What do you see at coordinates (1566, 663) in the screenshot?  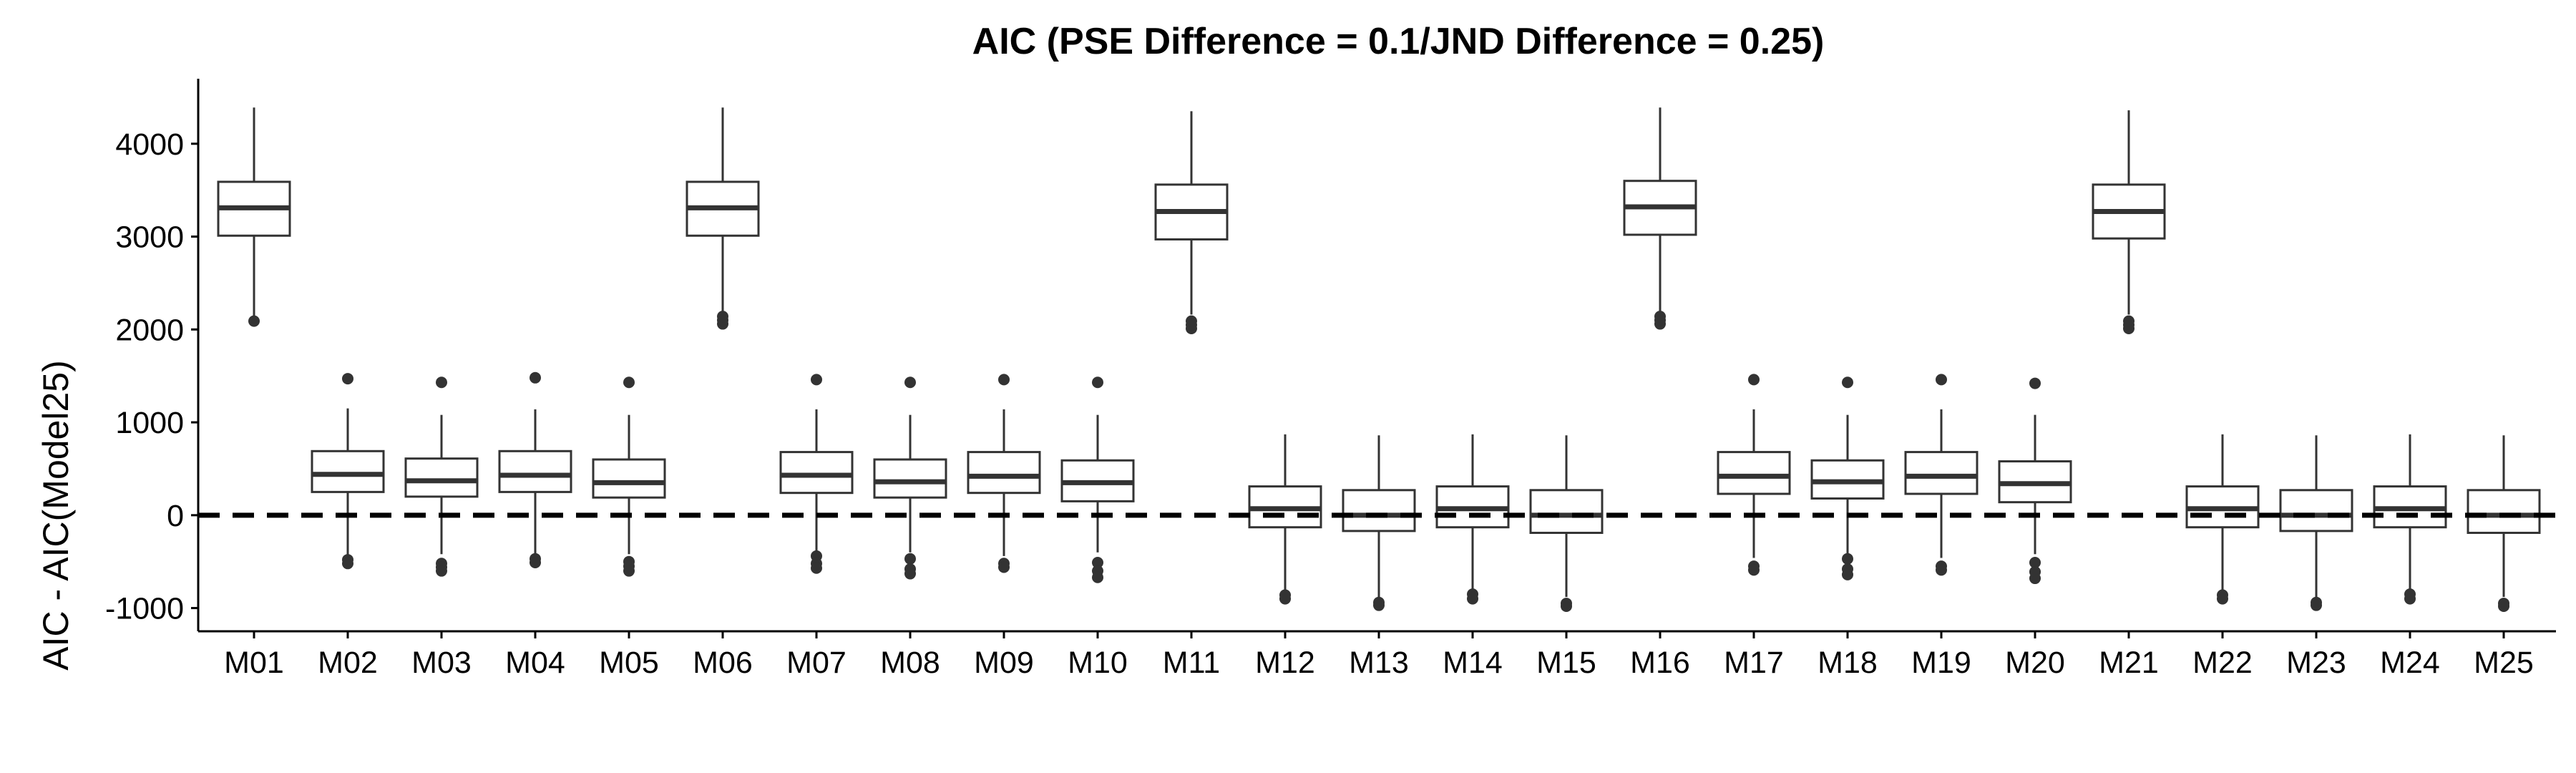 I see `x-tick-label-m15: M15` at bounding box center [1566, 663].